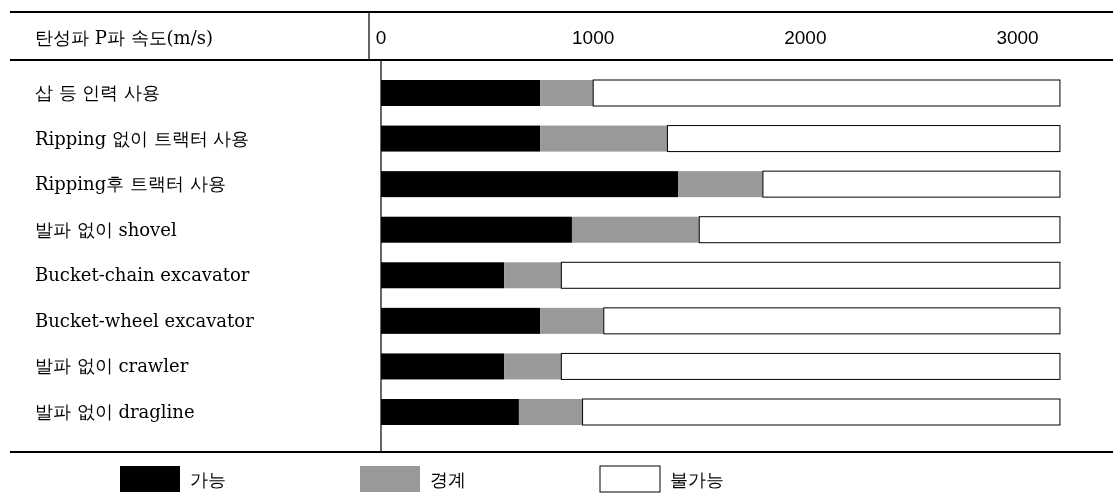  I want to click on y-tick-label: Bucket-chain excavator, so click(142, 275).